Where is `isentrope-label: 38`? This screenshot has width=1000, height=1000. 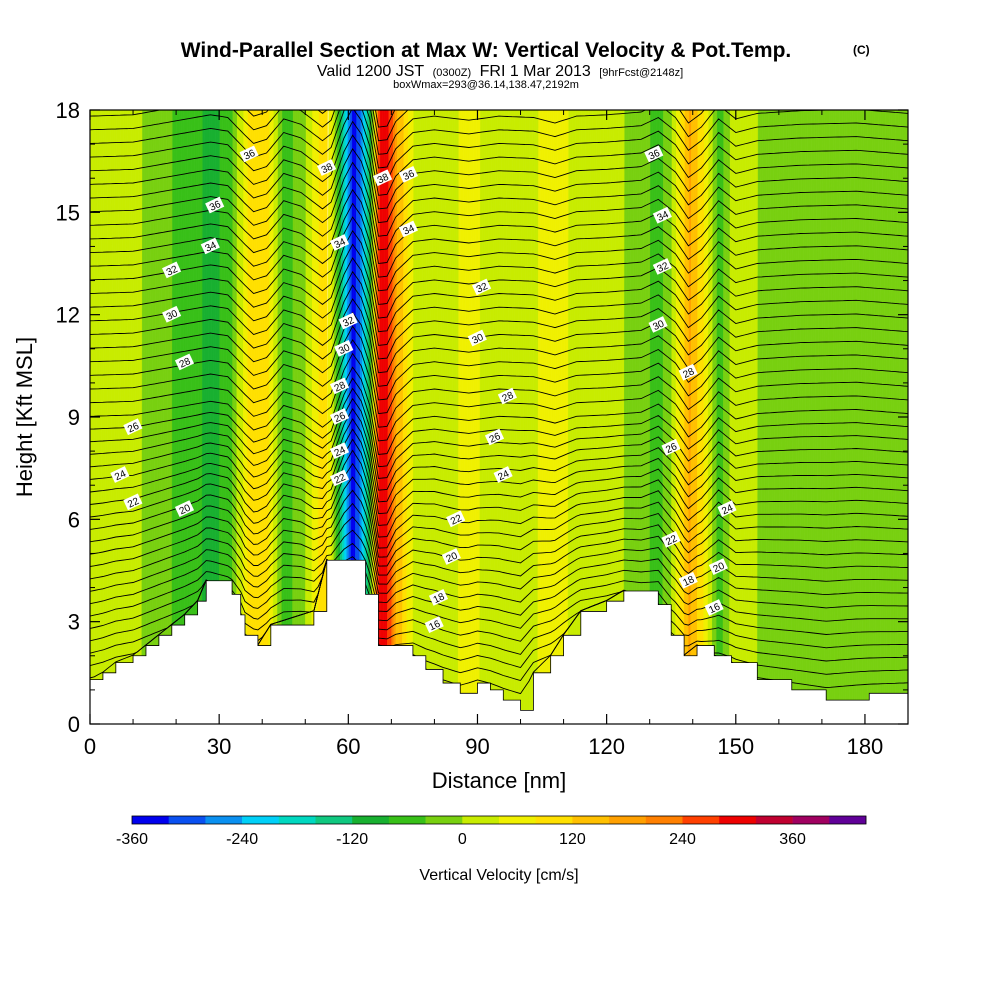 isentrope-label: 38 is located at coordinates (327, 167).